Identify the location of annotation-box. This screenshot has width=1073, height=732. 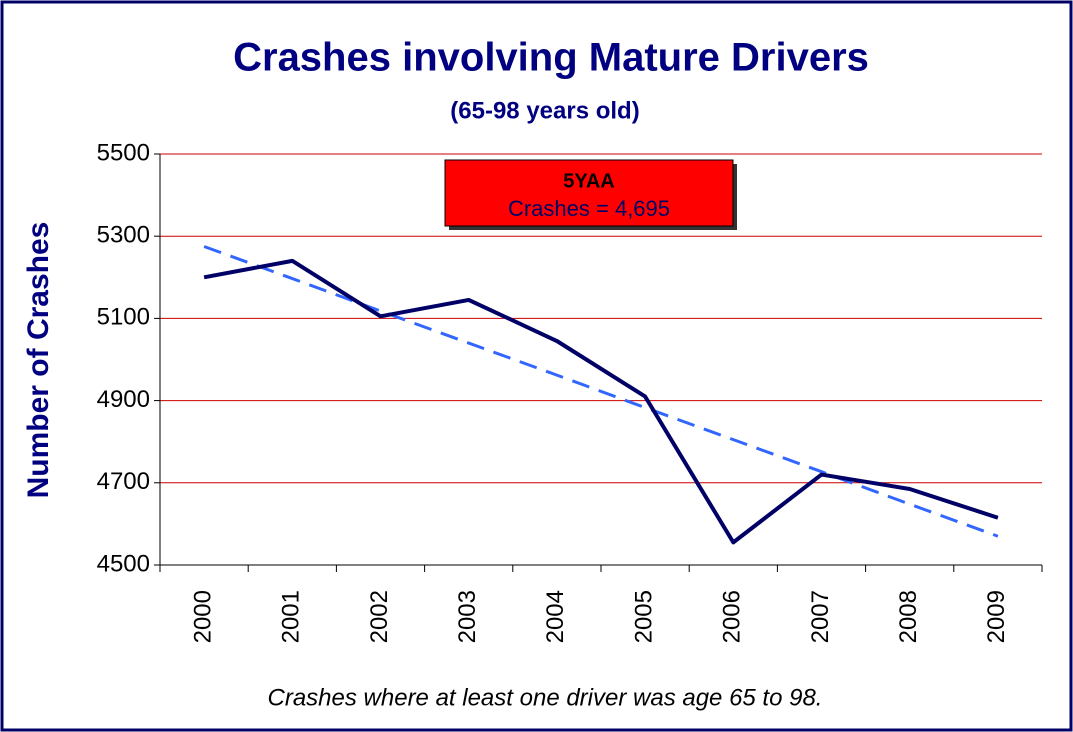
(589, 193).